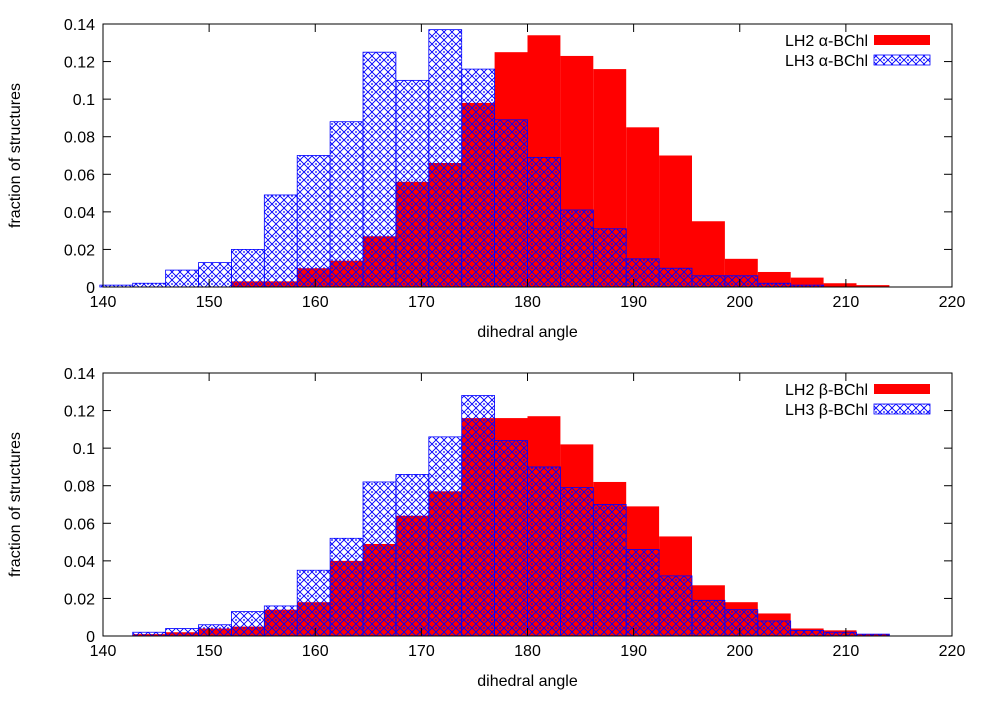 Image resolution: width=996 pixels, height=703 pixels. Describe the element at coordinates (826, 61) in the screenshot. I see `legend-label: LH3 α-BChl` at that location.